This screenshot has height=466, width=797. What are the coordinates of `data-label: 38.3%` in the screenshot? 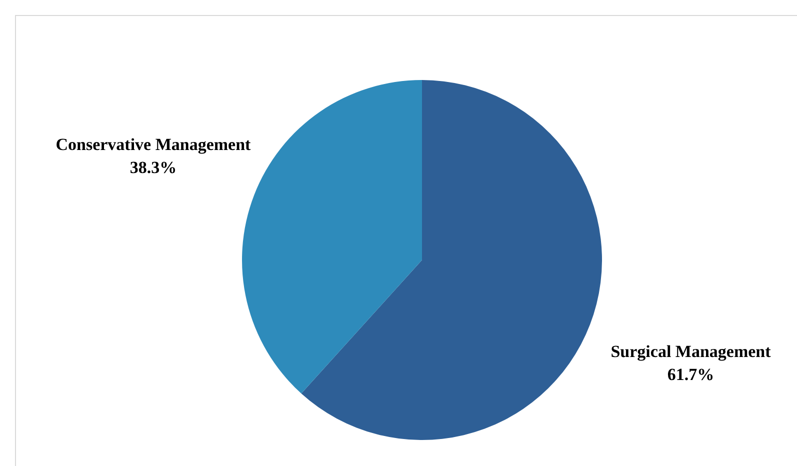 It's located at (153, 167).